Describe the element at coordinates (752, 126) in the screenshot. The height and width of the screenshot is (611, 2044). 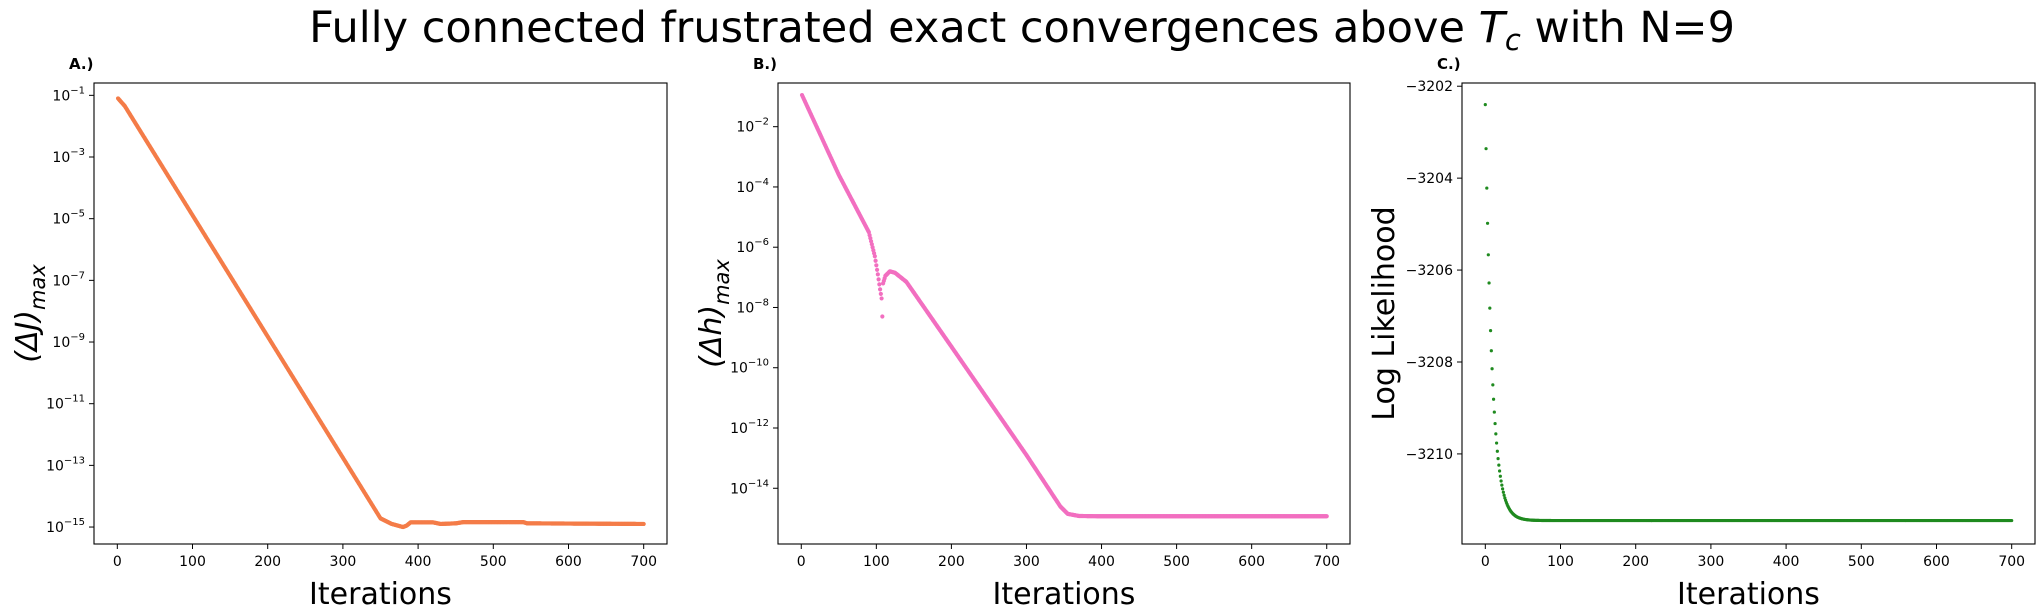
I see `panel-b-ytick-label: 10⁻²` at that location.